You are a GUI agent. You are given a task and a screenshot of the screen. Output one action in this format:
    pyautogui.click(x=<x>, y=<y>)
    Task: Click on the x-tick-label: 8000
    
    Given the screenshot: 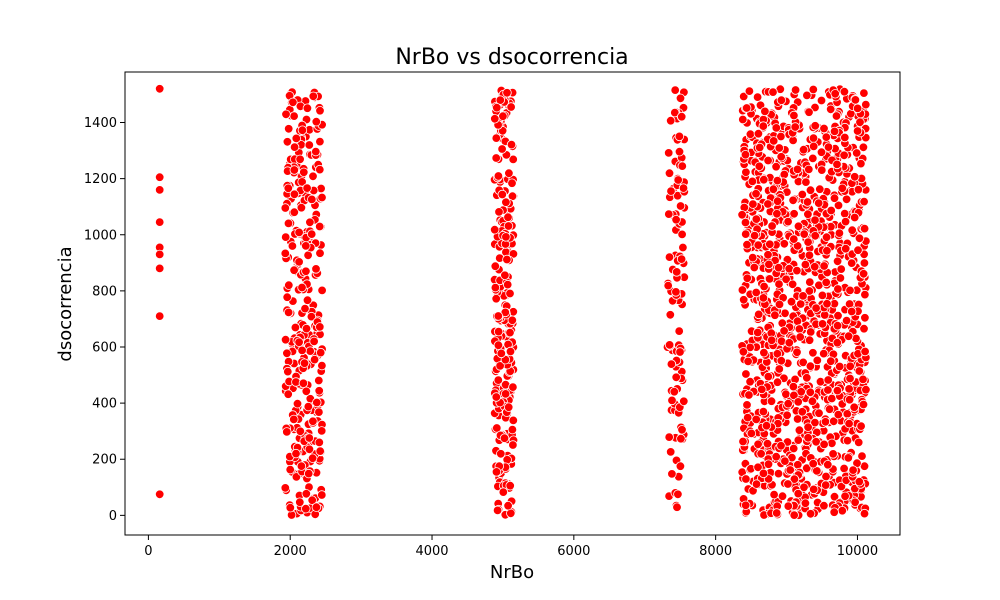 What is the action you would take?
    pyautogui.click(x=715, y=551)
    